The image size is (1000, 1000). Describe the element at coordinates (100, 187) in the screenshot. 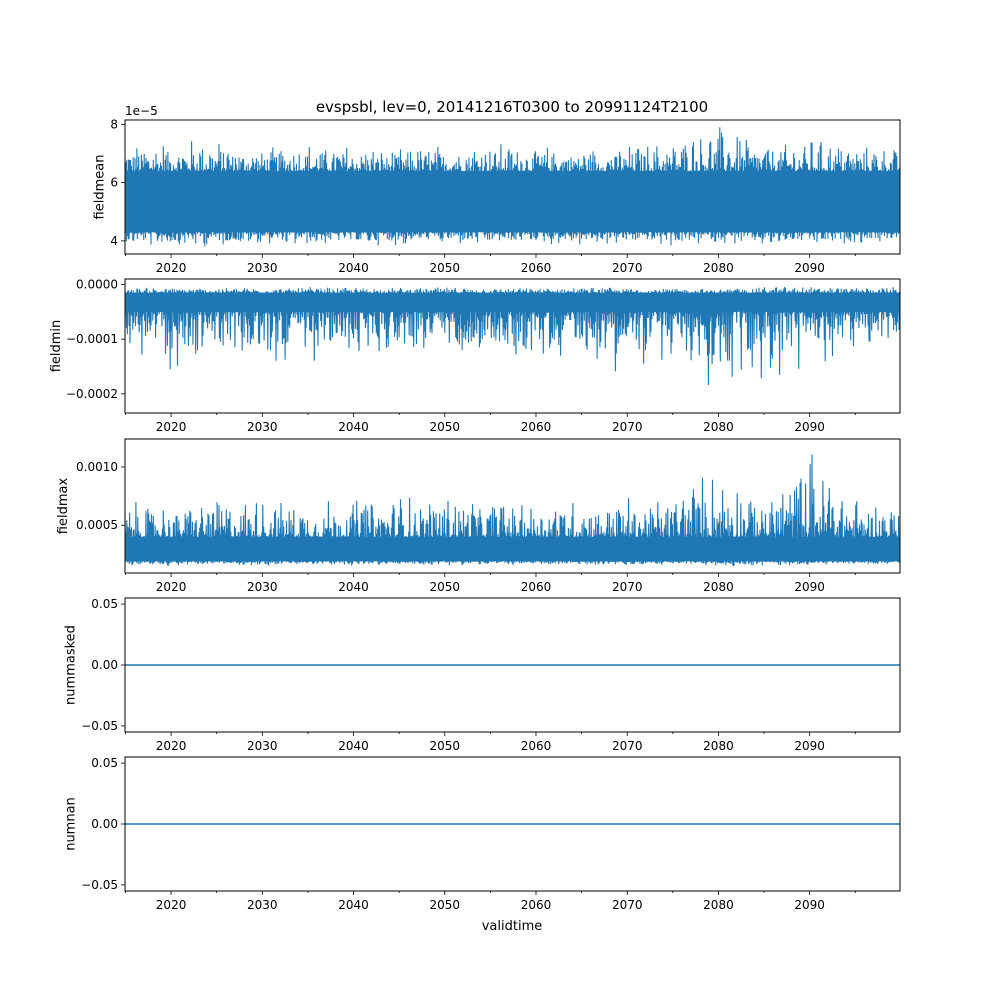

I see `y-axis-label: fieldmean` at that location.